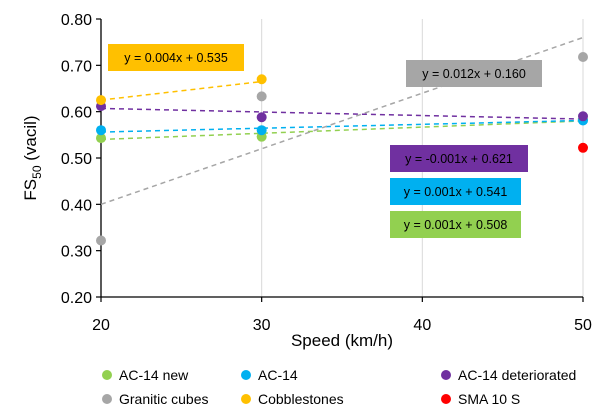 The width and height of the screenshot is (605, 417). What do you see at coordinates (262, 325) in the screenshot?
I see `x-tick-label: 30` at bounding box center [262, 325].